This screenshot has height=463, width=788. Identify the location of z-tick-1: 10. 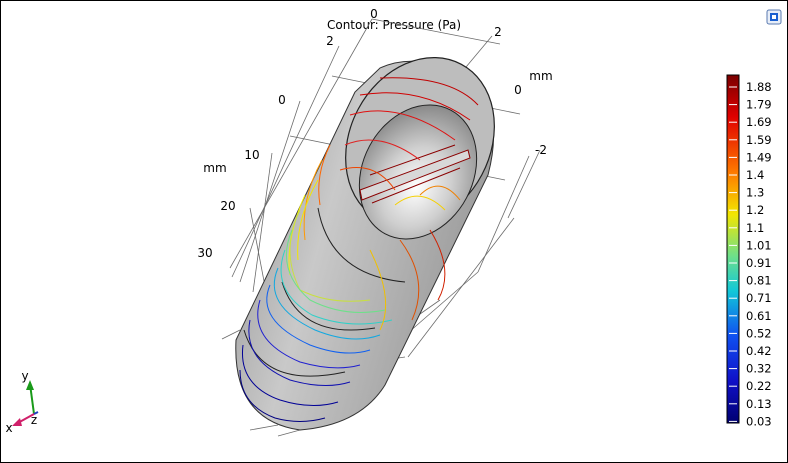
(251, 155).